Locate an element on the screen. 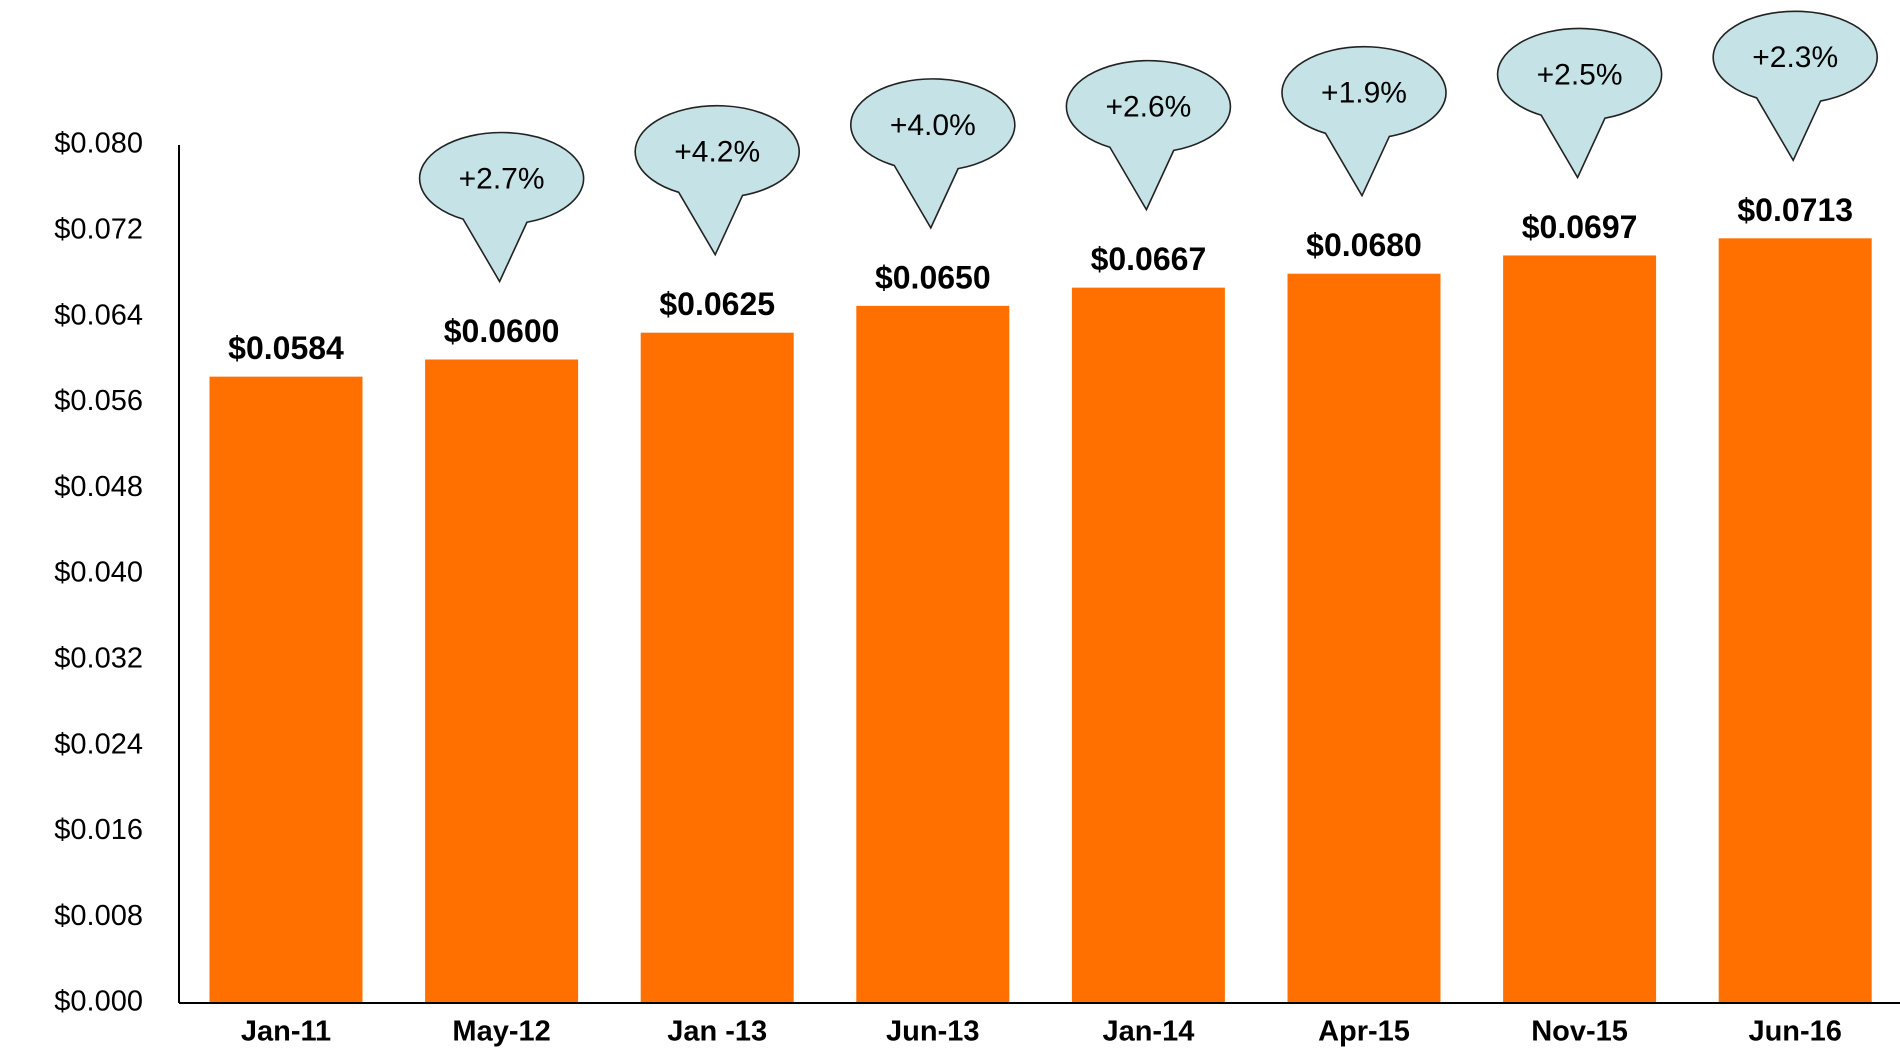 Image resolution: width=1900 pixels, height=1052 pixels. y-tick-label: $0.064 is located at coordinates (98, 315).